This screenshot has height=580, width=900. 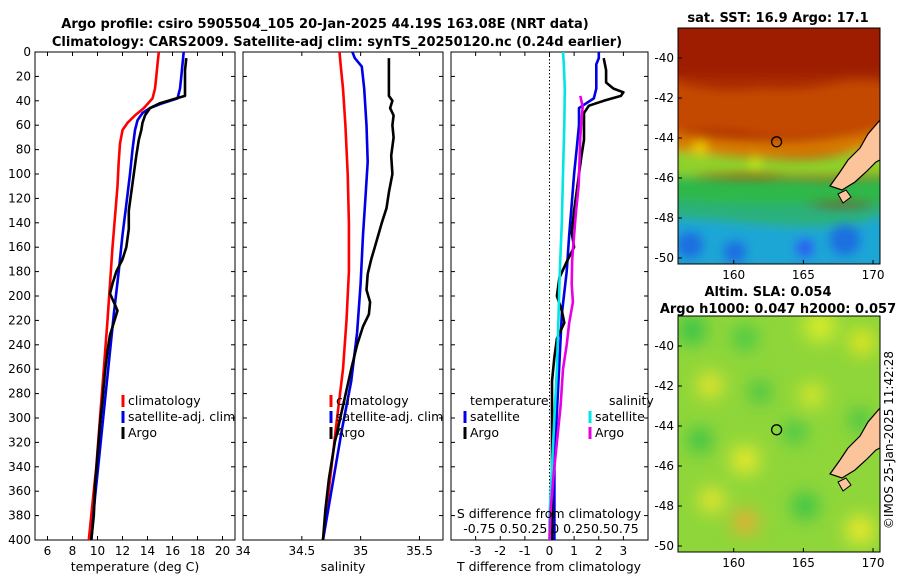 What do you see at coordinates (19, 516) in the screenshot?
I see `y-tick-label: 380` at bounding box center [19, 516].